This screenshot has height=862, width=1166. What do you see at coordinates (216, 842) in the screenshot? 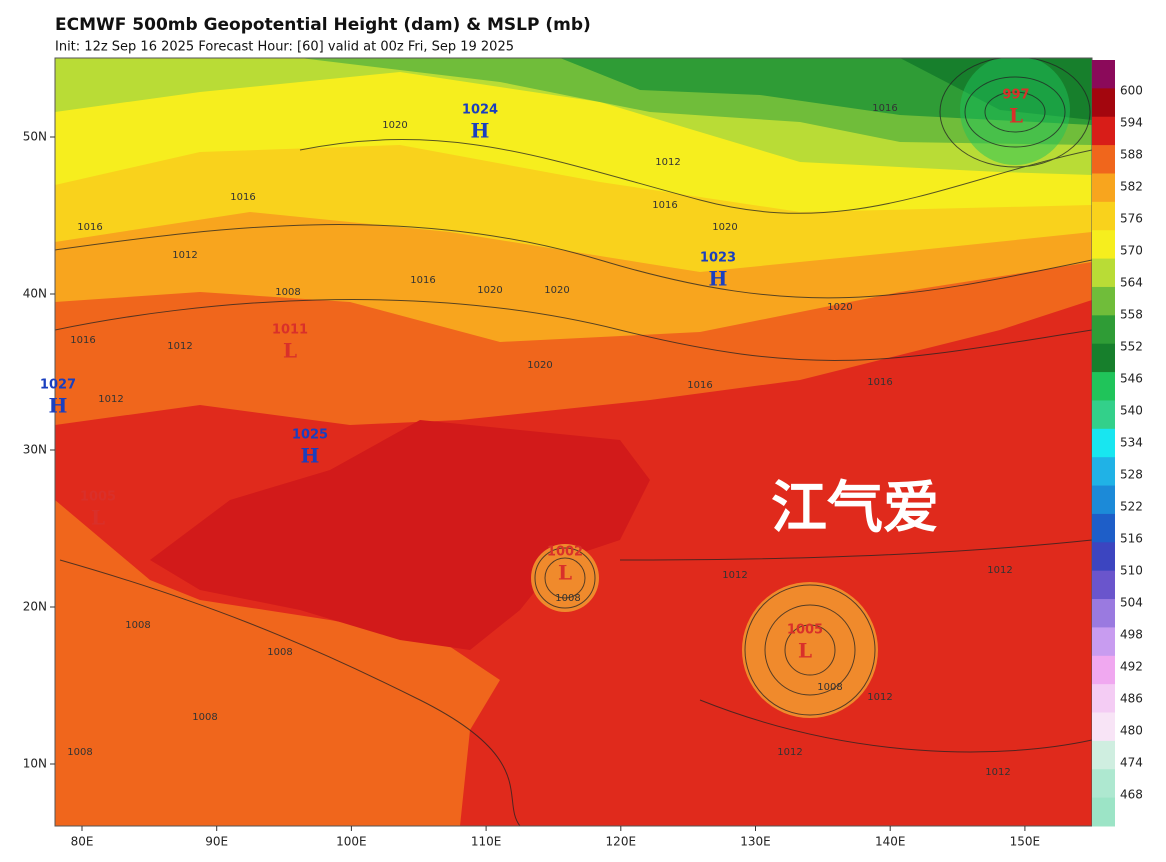
I see `lon-label: 90E` at bounding box center [216, 842].